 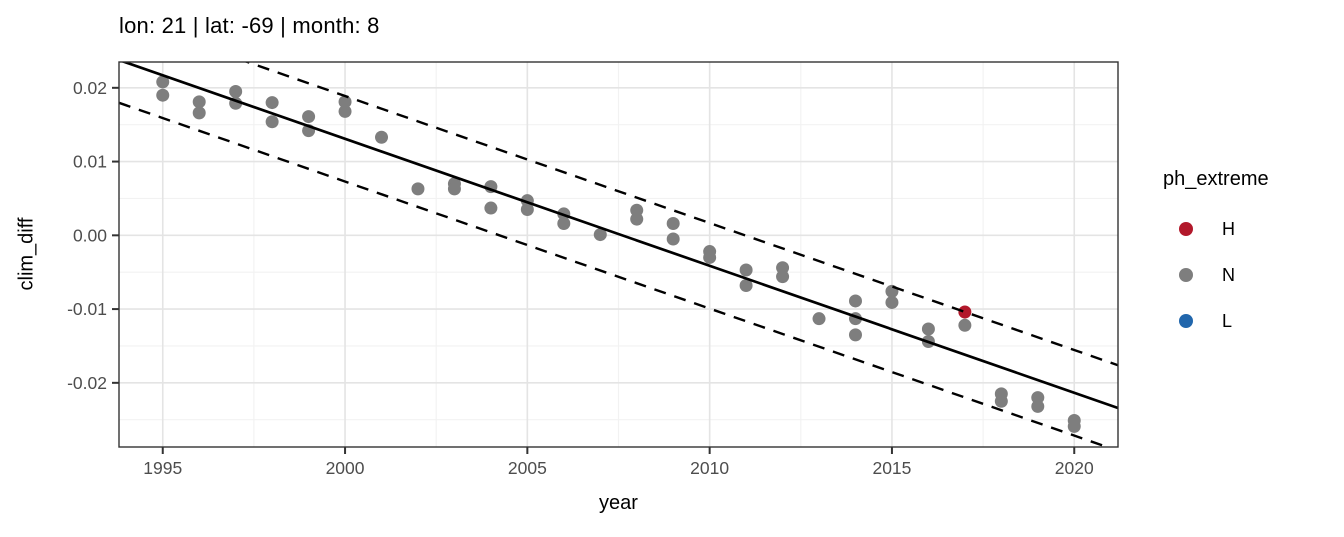 What do you see at coordinates (162, 468) in the screenshot?
I see `x-tick-label: 1995` at bounding box center [162, 468].